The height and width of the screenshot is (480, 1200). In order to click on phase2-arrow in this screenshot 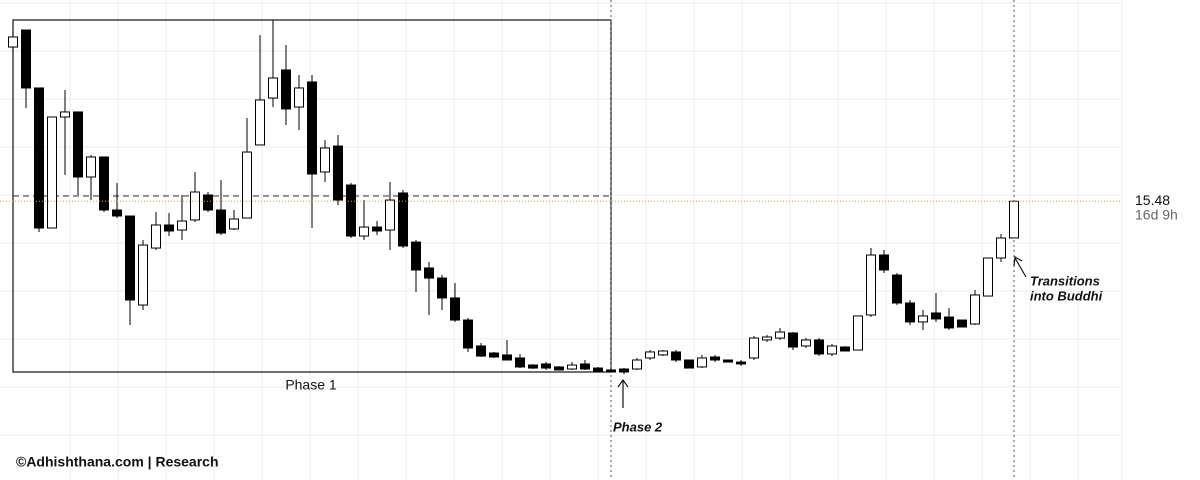, I will do `click(623, 393)`.